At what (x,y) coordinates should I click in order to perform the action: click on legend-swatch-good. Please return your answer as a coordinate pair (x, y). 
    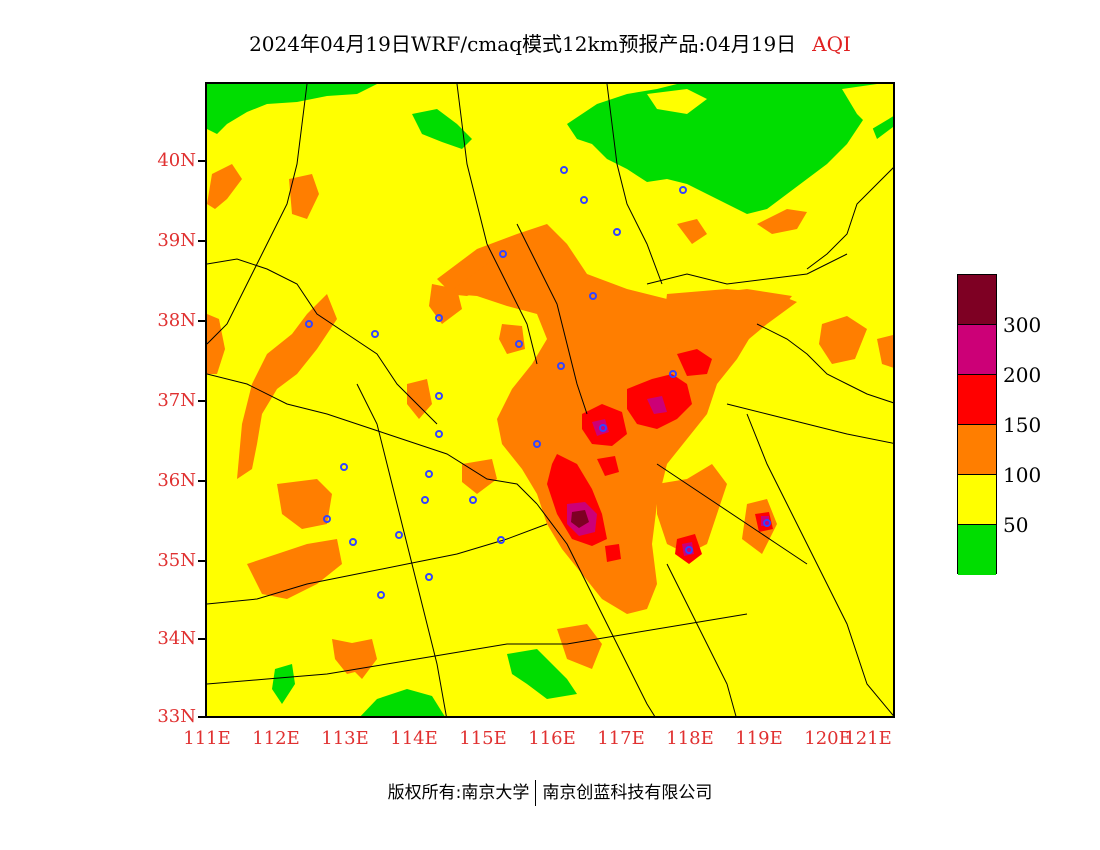
    Looking at the image, I should click on (977, 550).